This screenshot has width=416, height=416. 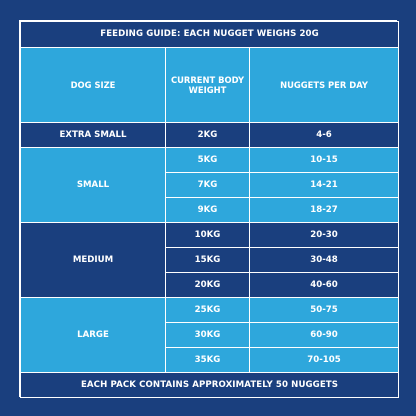 What do you see at coordinates (93, 85) in the screenshot?
I see `header-dog-size: DOG SIZE` at bounding box center [93, 85].